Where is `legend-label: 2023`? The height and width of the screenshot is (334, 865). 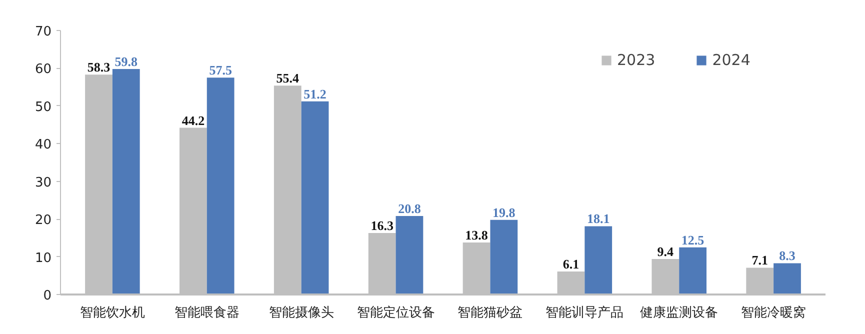 legend-label: 2023 is located at coordinates (636, 60).